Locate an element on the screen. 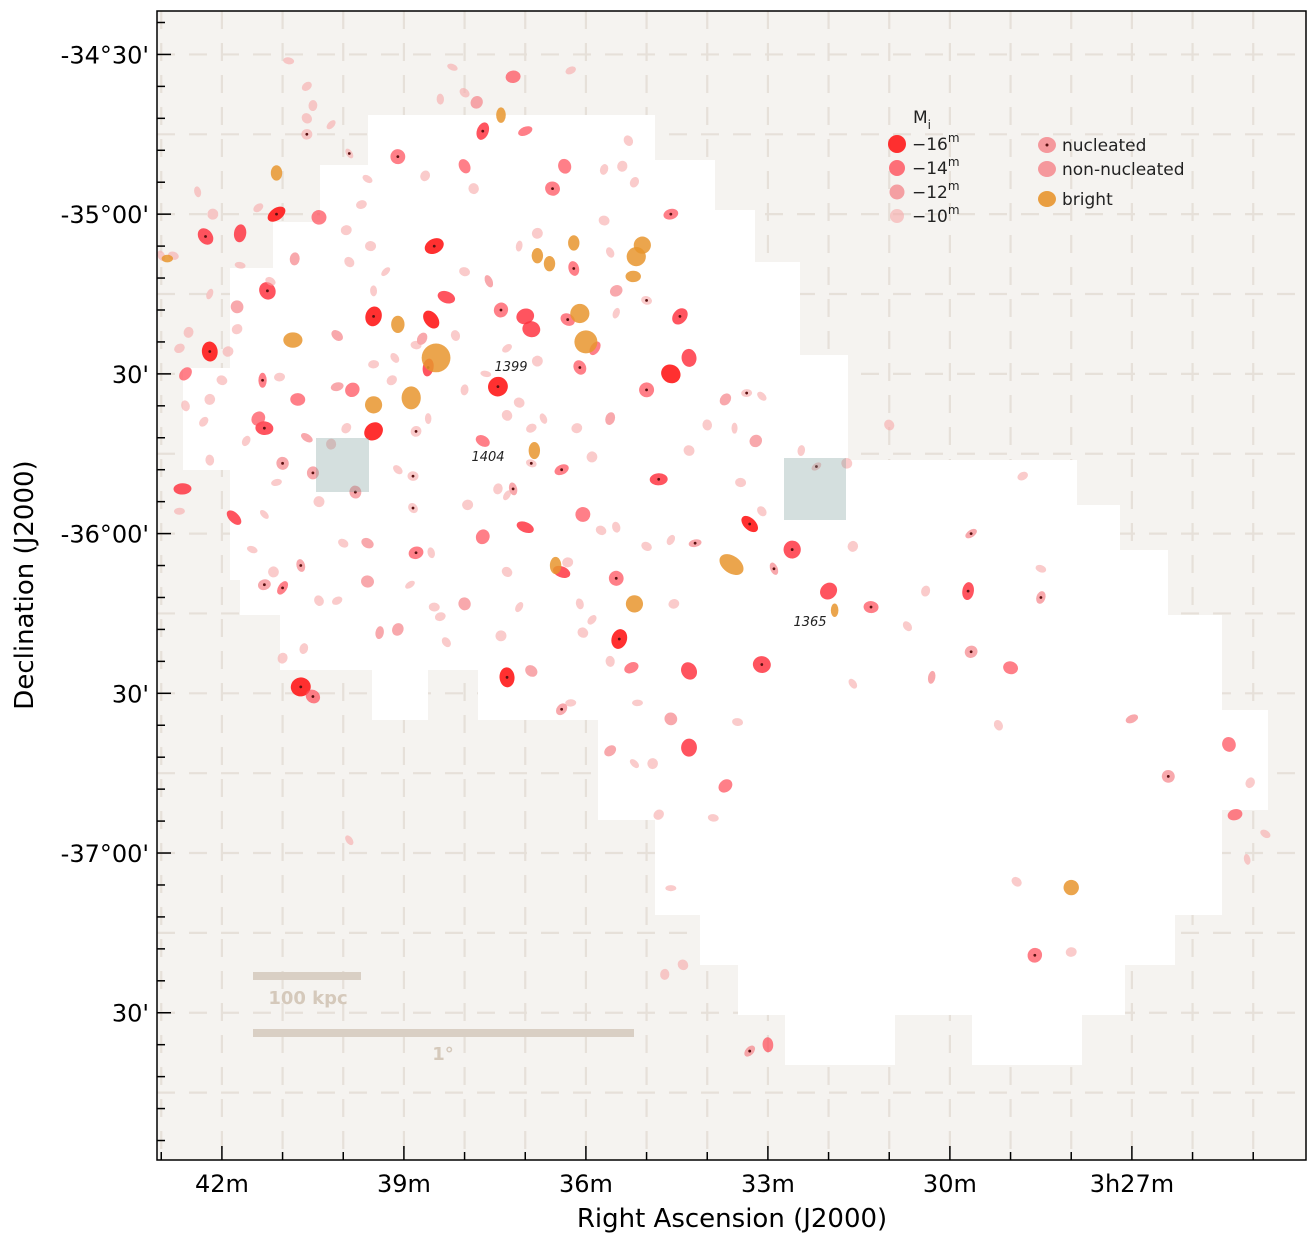 The image size is (1315, 1240). legend-size-entries: −16m−14m−12m−10m is located at coordinates (924, 179).